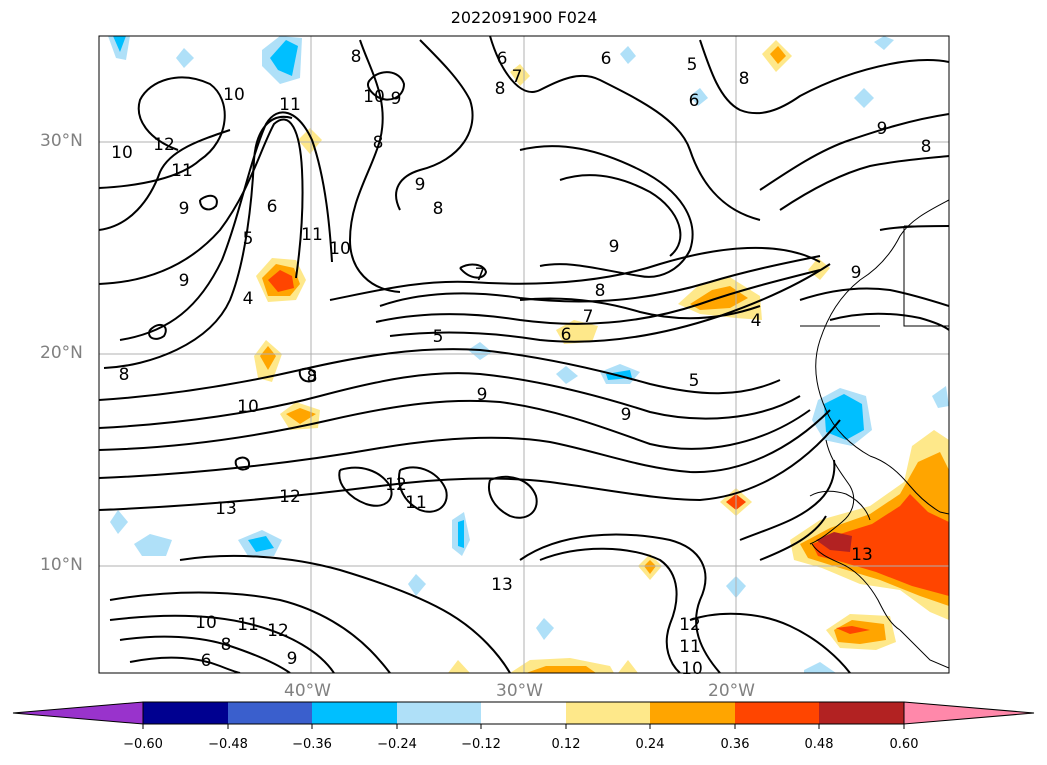 The width and height of the screenshot is (1047, 765). What do you see at coordinates (819, 744) in the screenshot?
I see `colorbar-tick-label: 0.48` at bounding box center [819, 744].